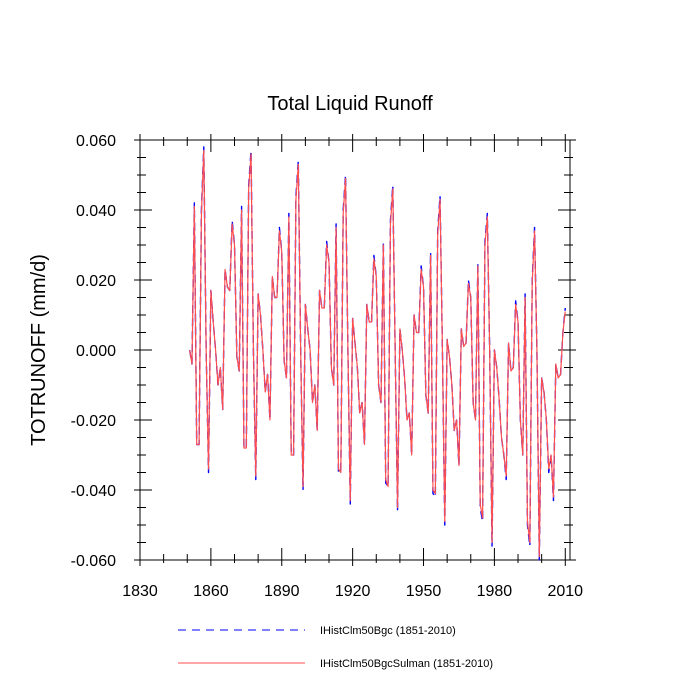 The image size is (700, 700). Describe the element at coordinates (388, 631) in the screenshot. I see `legend-label-series-1: IHistClm50Bgc (1851-2010)` at that location.